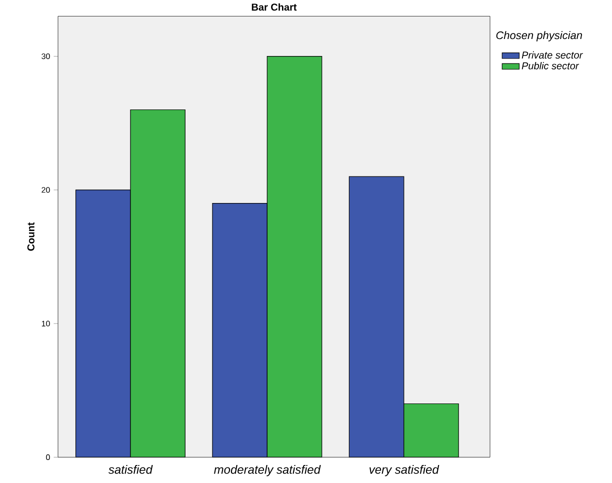  I want to click on x-tick-label: moderately satisfied, so click(267, 470).